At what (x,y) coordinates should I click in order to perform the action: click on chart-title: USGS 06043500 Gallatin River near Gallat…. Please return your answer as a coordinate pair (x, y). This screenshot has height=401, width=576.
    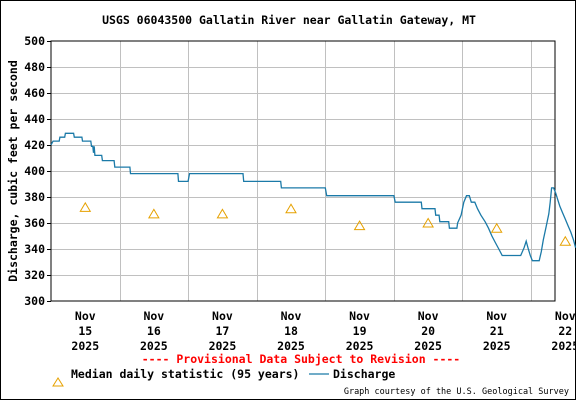
    Looking at the image, I should click on (289, 20).